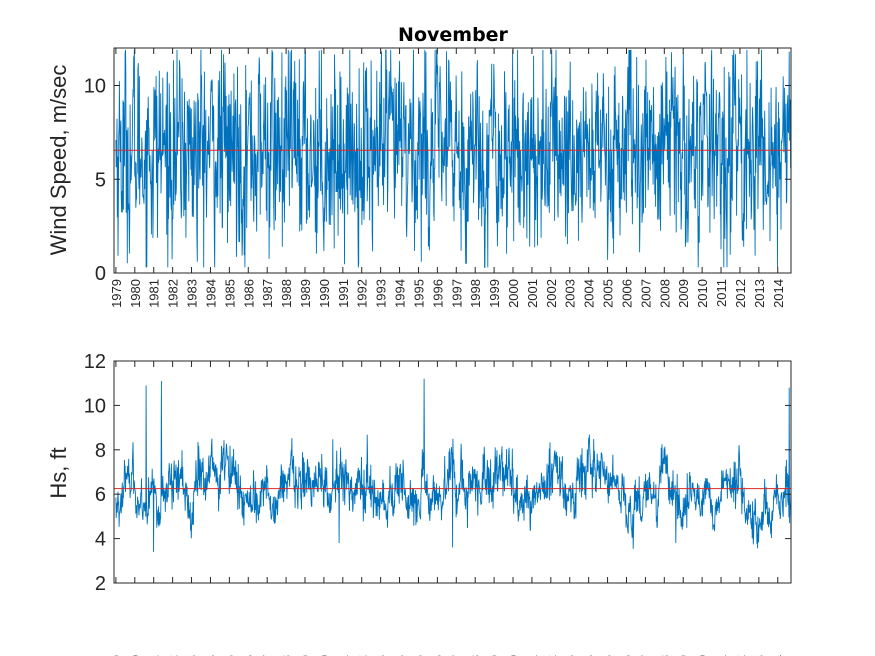  I want to click on y-tick-label: 6, so click(100, 495).